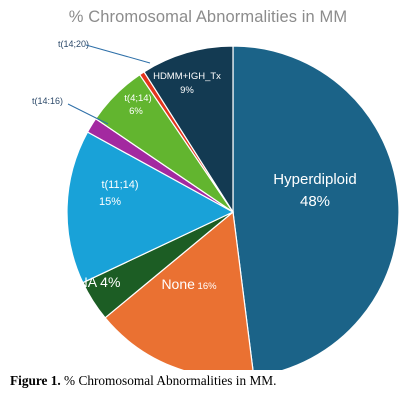 Image resolution: width=416 pixels, height=402 pixels. I want to click on slice-label-t-11-14: t(11;14), so click(119, 185).